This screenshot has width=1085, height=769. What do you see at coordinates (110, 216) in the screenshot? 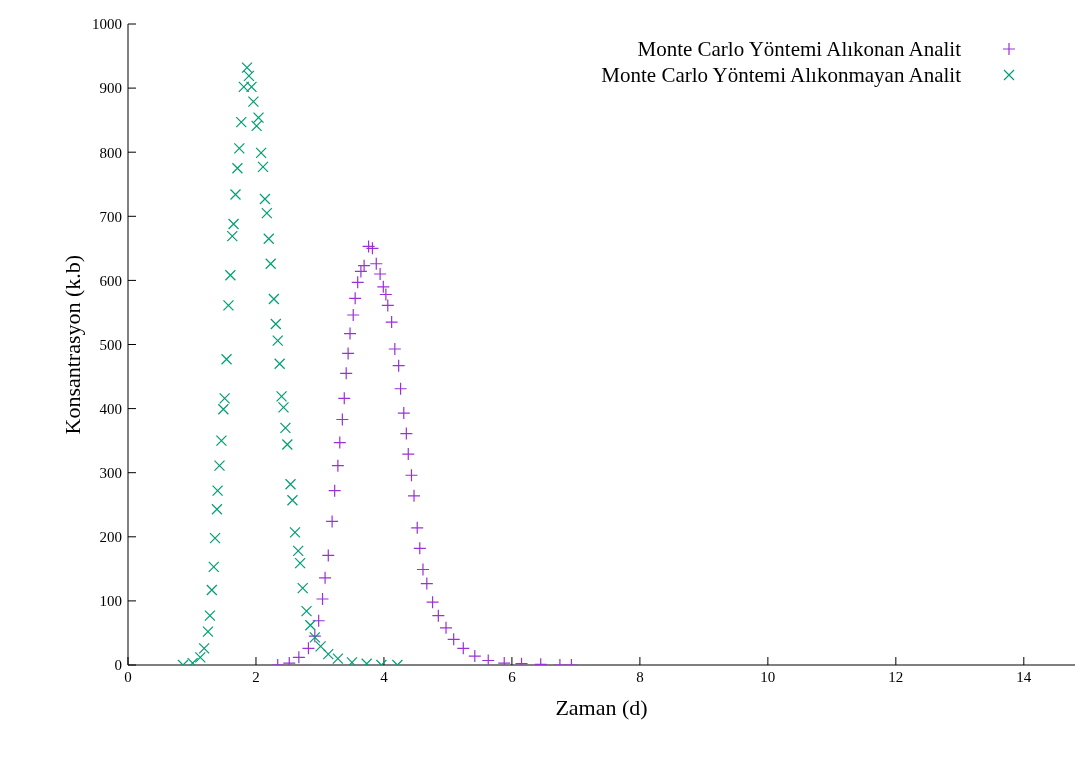
I see `y-tick-label: 700` at bounding box center [110, 216].